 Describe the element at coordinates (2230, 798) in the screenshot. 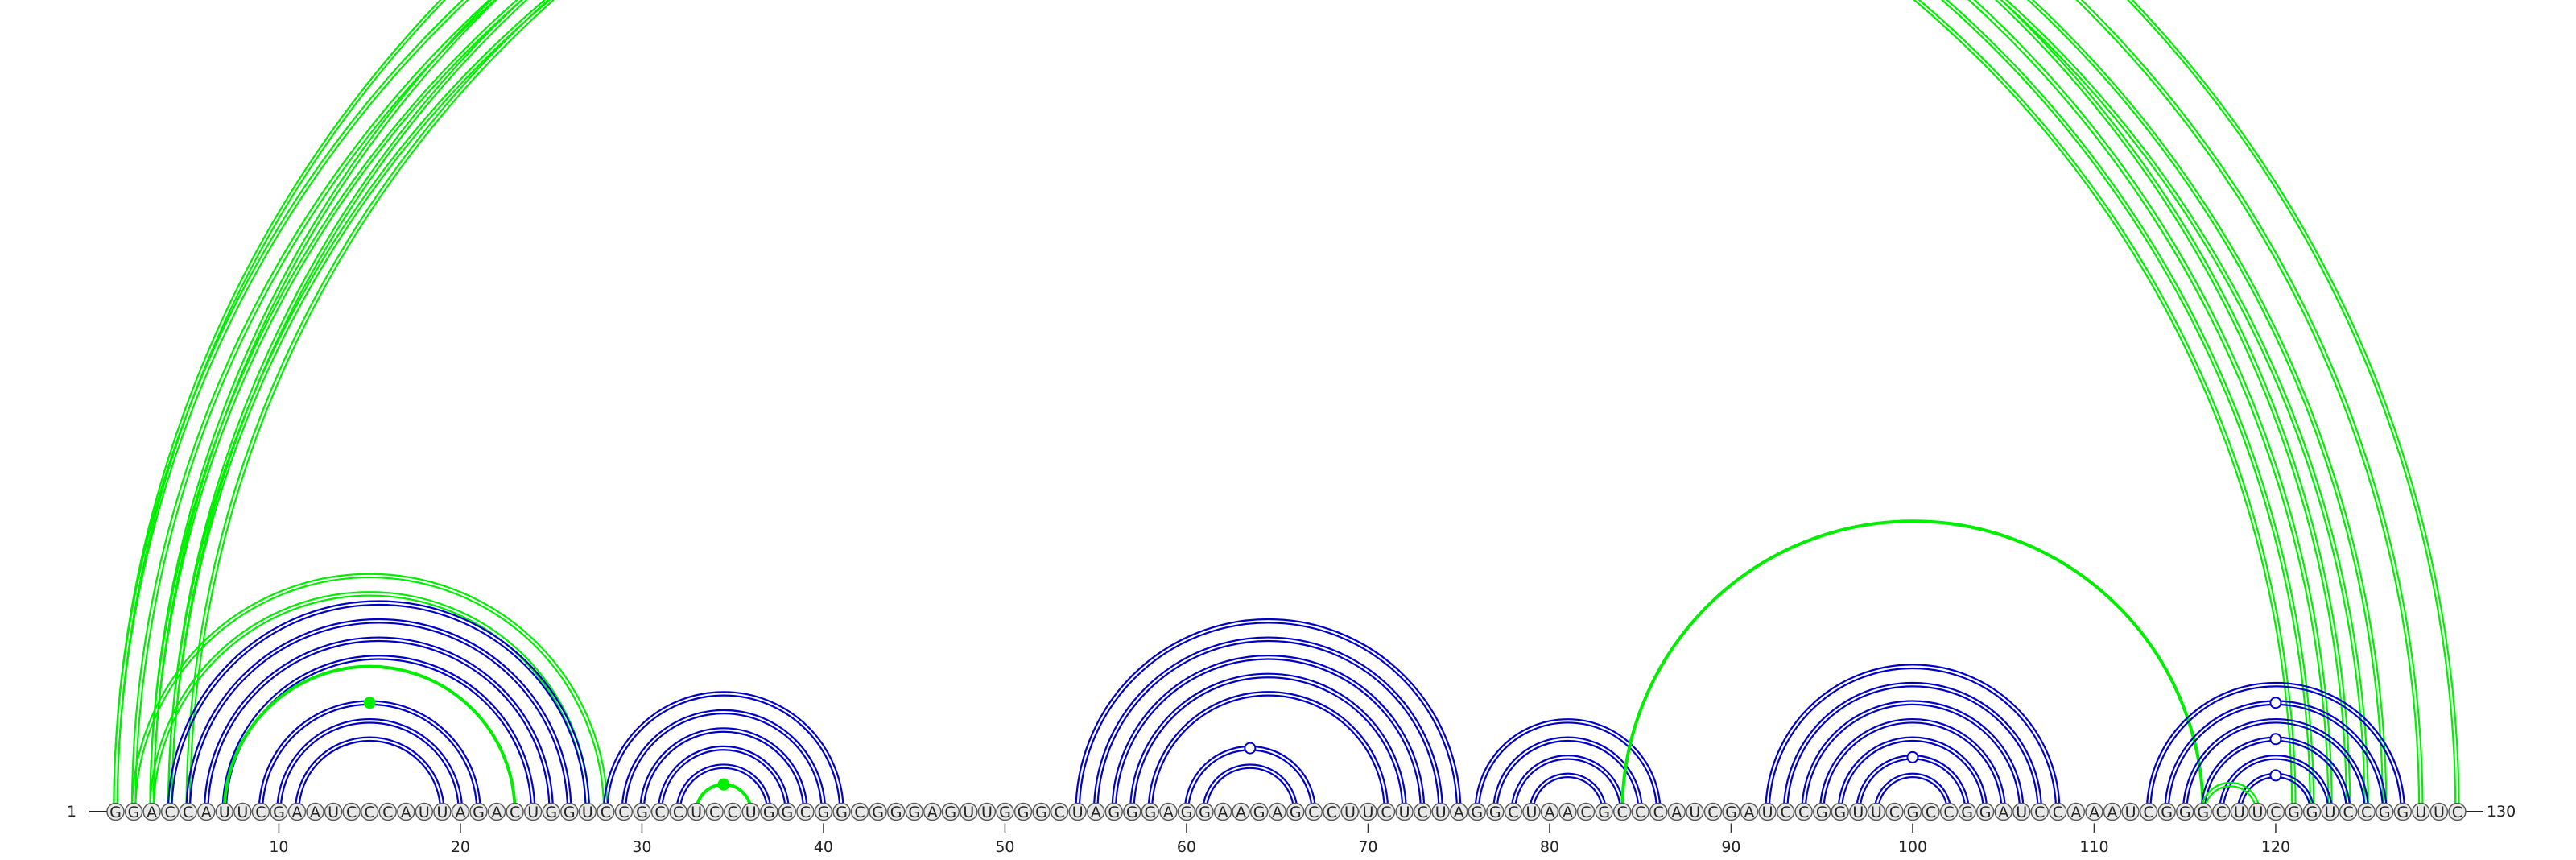

I see `green-arc-116-119-a` at that location.